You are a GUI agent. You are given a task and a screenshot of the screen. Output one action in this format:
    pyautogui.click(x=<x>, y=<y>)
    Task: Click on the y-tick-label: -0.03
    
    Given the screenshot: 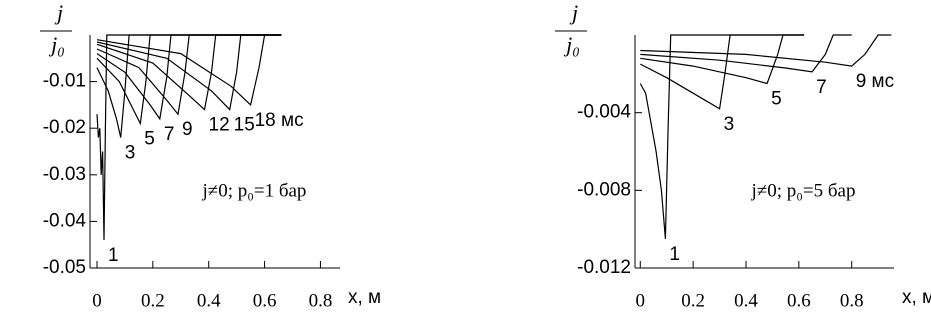 What is the action you would take?
    pyautogui.click(x=64, y=174)
    